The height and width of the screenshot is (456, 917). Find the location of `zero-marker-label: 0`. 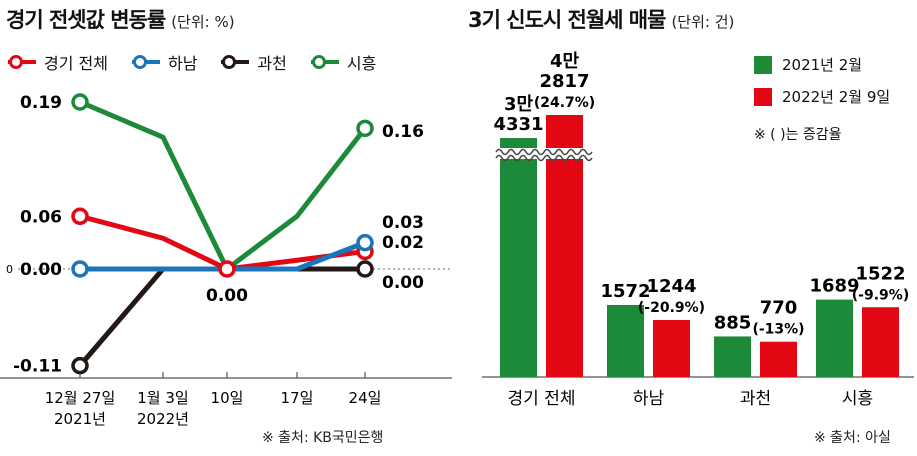

zero-marker-label: 0 is located at coordinates (9, 269).